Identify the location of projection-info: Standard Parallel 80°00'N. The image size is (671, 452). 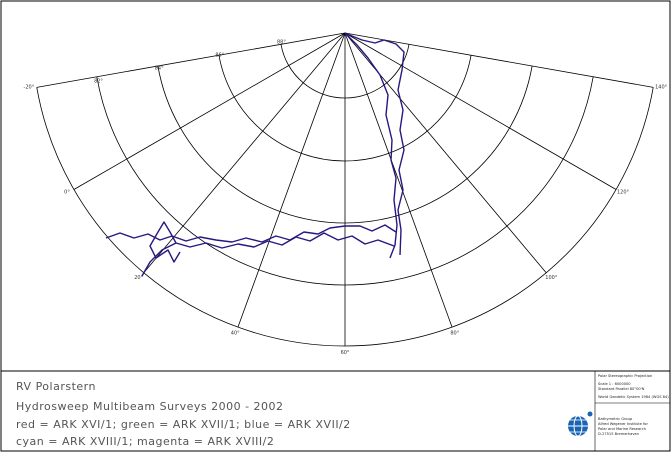
(621, 389).